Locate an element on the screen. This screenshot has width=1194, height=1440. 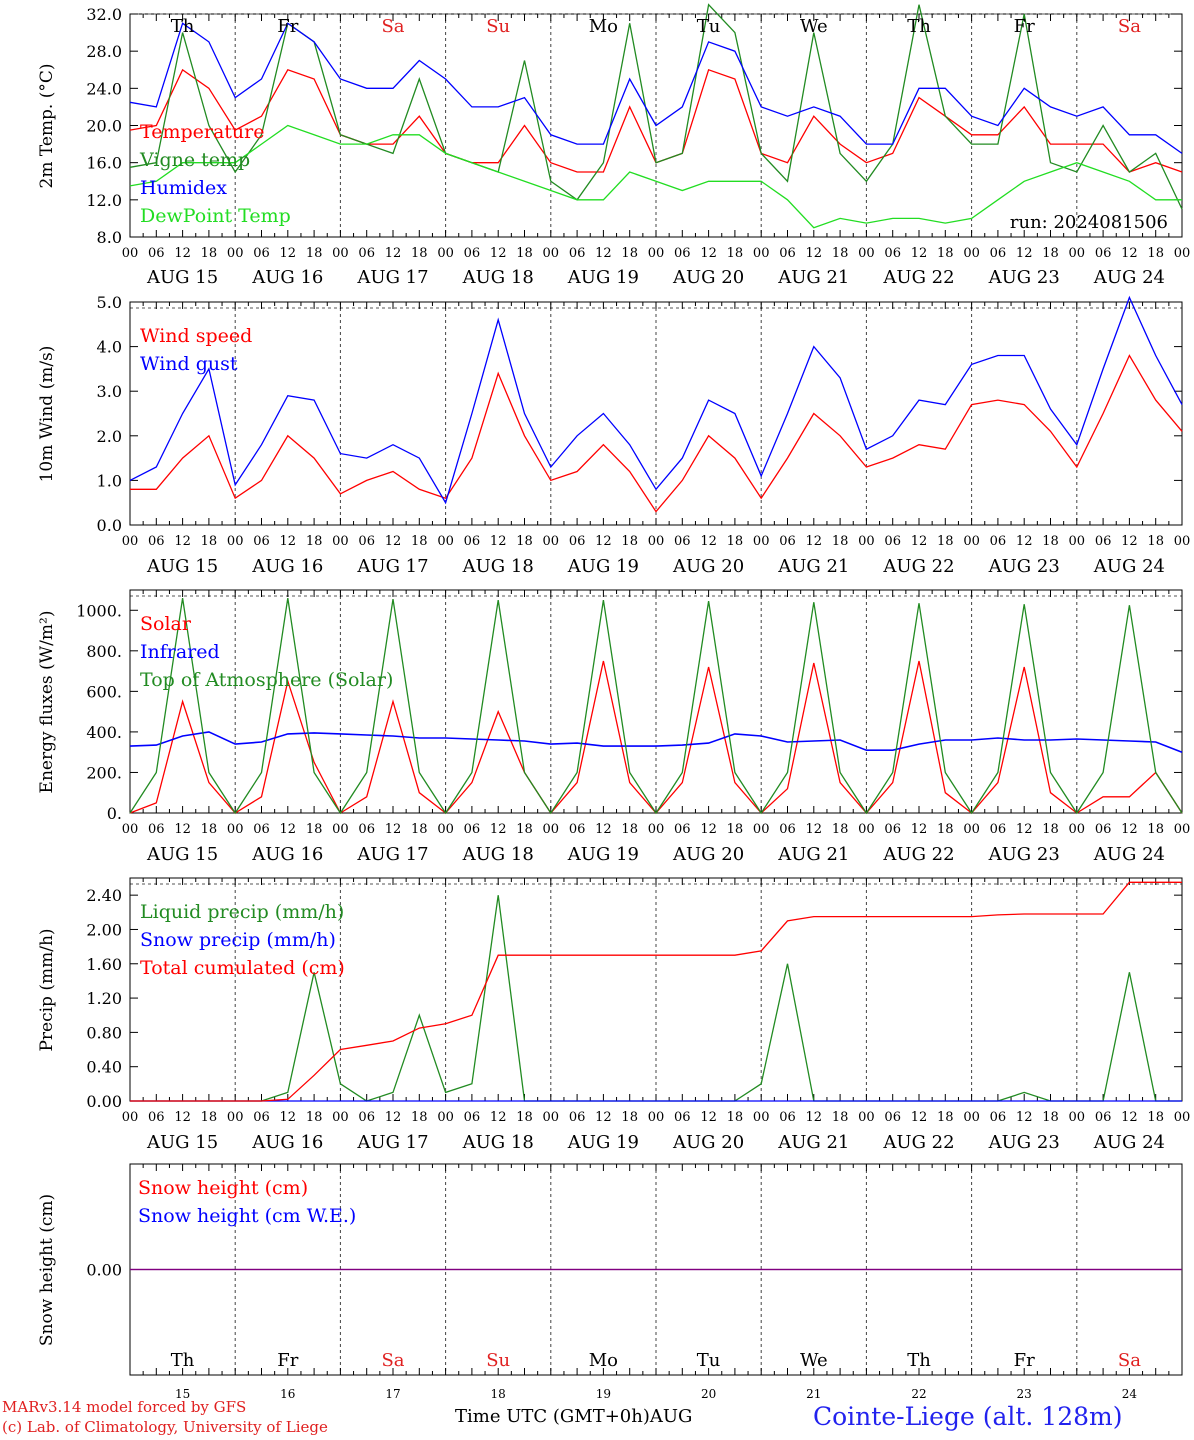
legend-entry: Solar is located at coordinates (166, 624).